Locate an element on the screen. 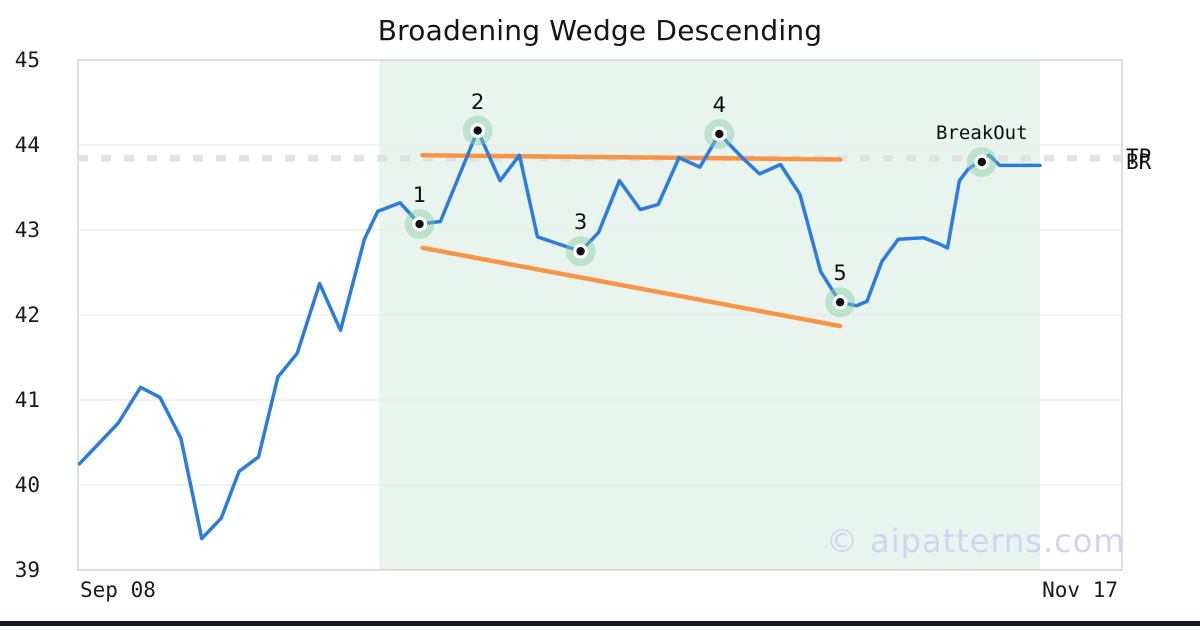 The height and width of the screenshot is (630, 1200). pivot-label-3: 3 is located at coordinates (580, 222).